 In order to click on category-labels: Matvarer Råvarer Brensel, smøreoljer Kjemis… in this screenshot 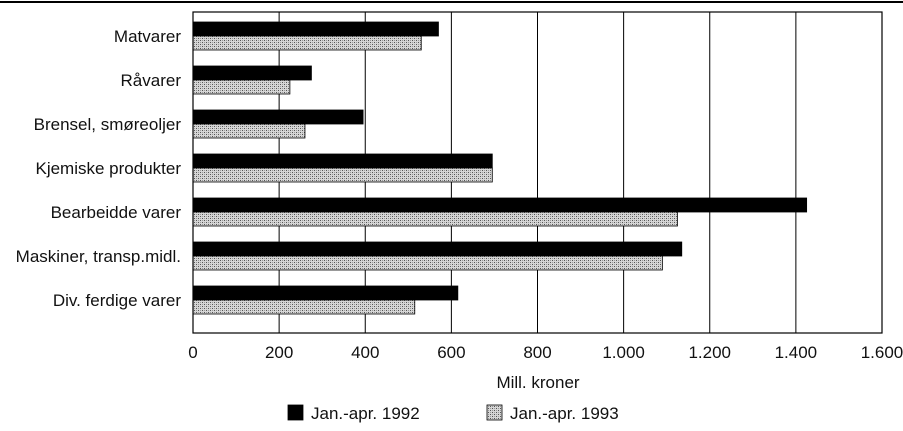, I will do `click(99, 168)`.